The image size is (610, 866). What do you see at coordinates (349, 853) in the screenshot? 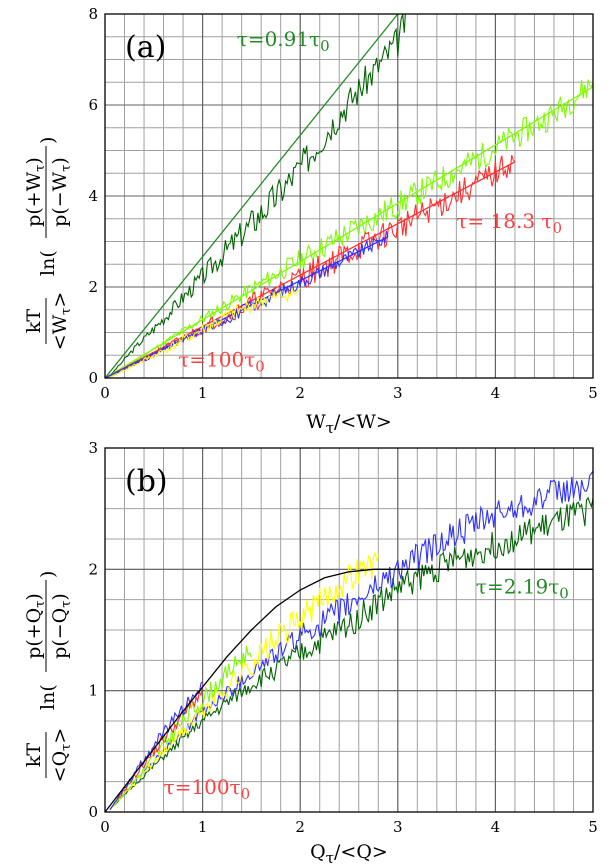
I see `x-axis-label: Qτ/<Q>` at bounding box center [349, 853].